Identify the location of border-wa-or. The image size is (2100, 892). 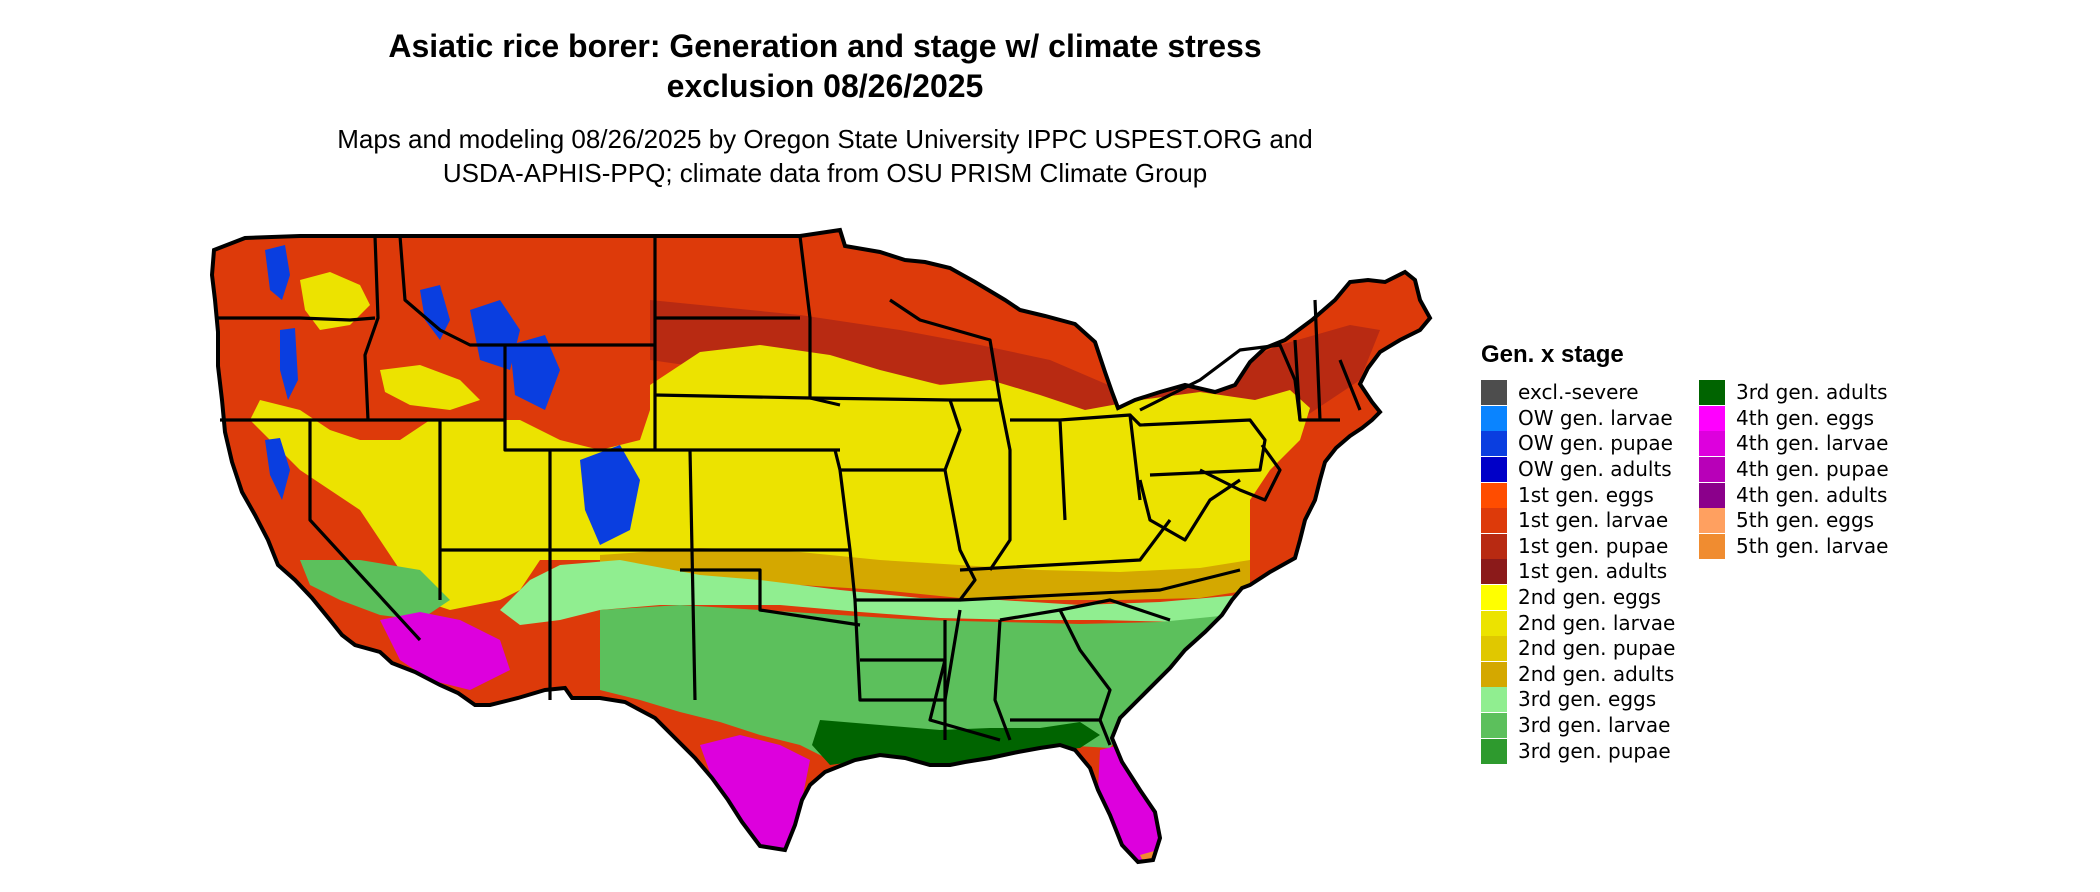
(297, 319).